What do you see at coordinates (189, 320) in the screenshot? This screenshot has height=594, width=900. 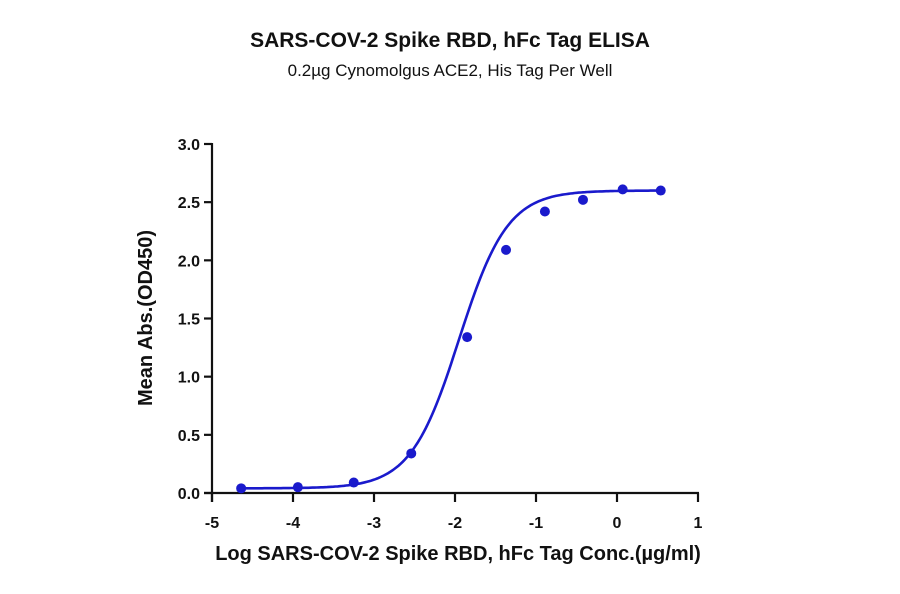 I see `y-tick-label: 1.5` at bounding box center [189, 320].